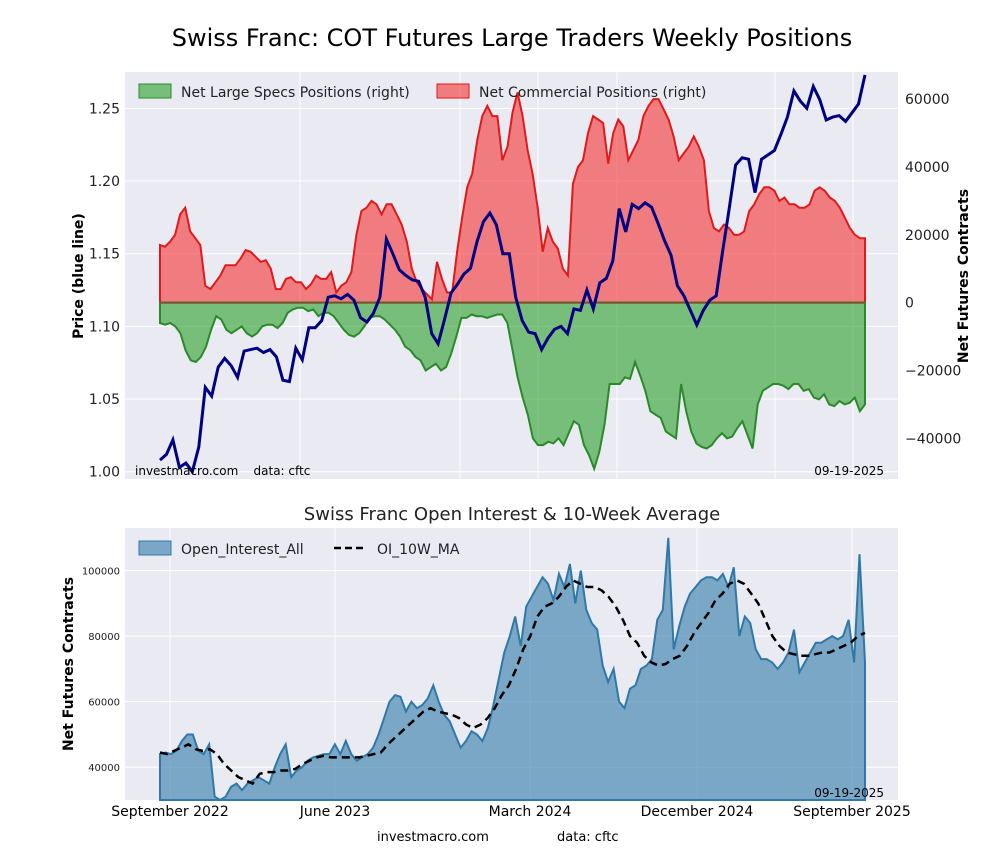 The height and width of the screenshot is (860, 1000). Describe the element at coordinates (909, 304) in the screenshot. I see `right-tick-label: 0` at that location.